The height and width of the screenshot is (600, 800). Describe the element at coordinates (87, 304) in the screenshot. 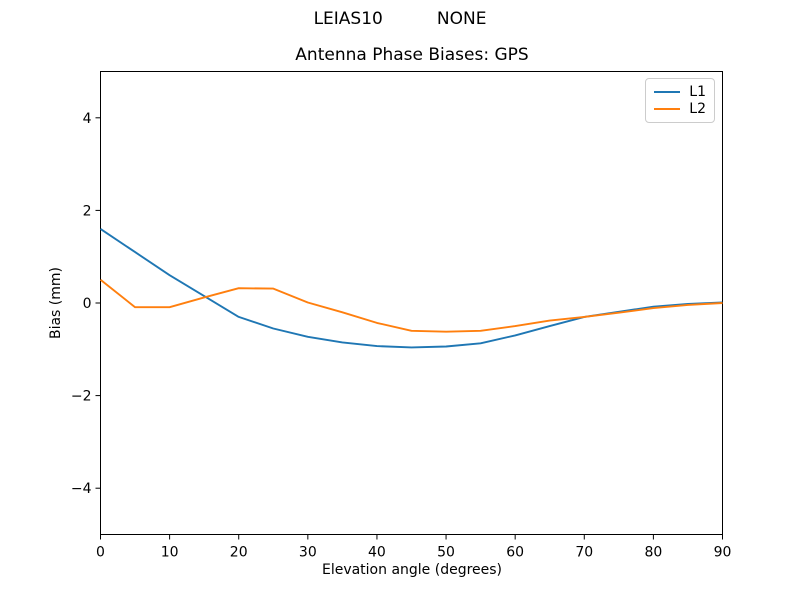

I see `y-tick-label: 0` at that location.